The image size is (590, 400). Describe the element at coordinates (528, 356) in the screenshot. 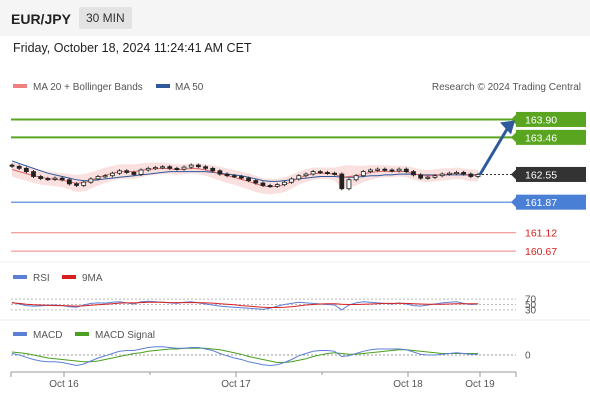

I see `macd-tick-label: 0` at that location.